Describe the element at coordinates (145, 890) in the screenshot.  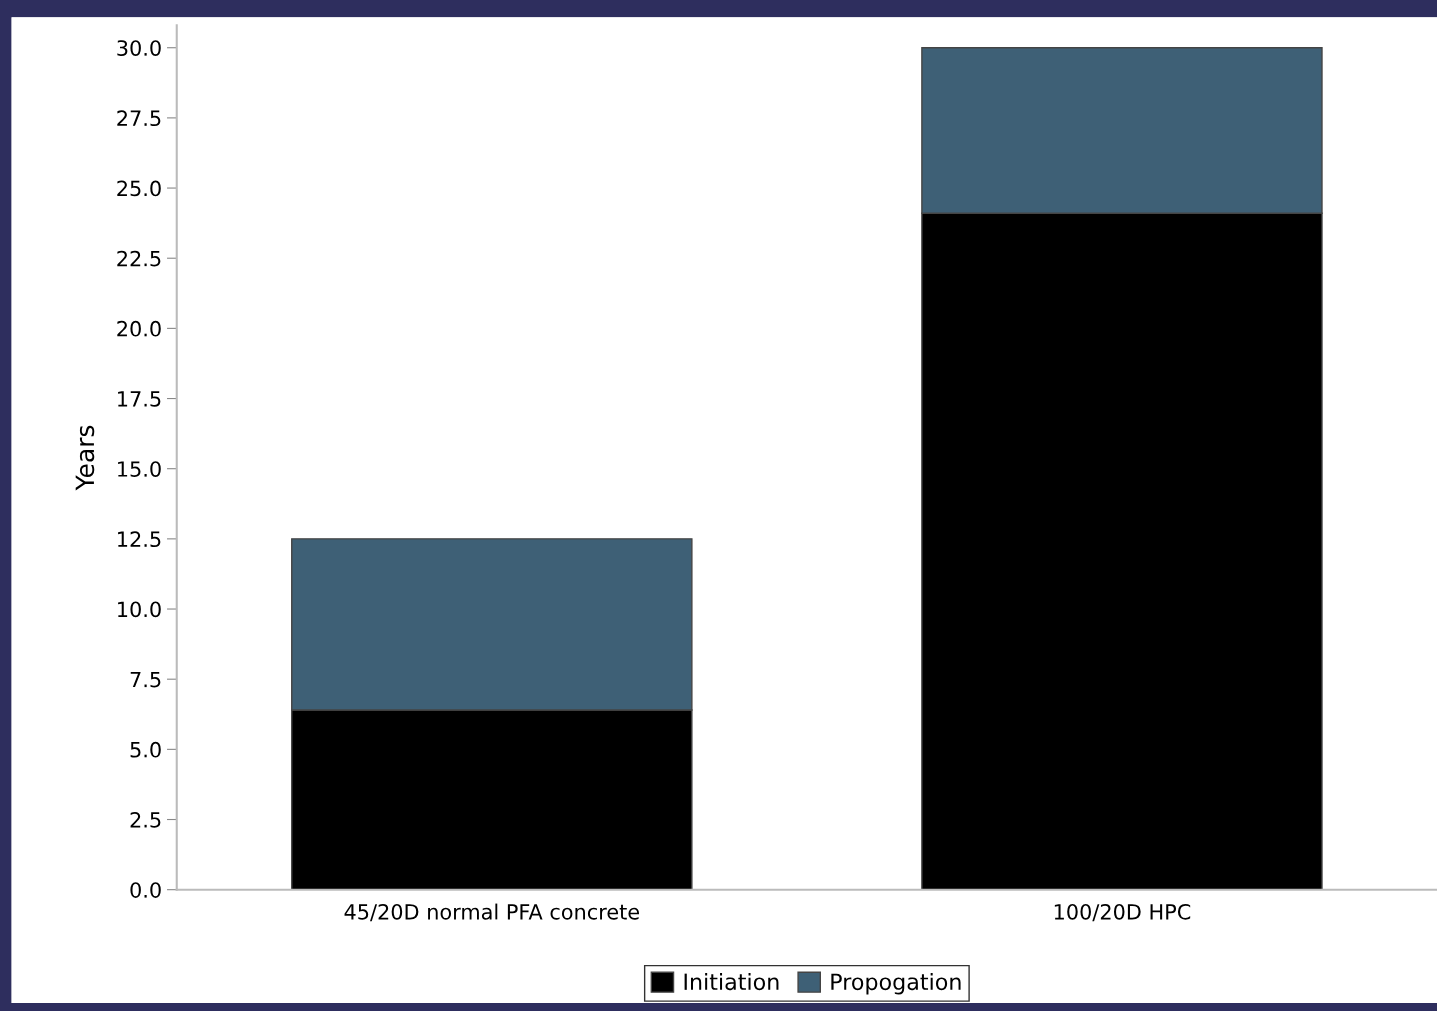
I see `y-tick-label: 0.0` at that location.